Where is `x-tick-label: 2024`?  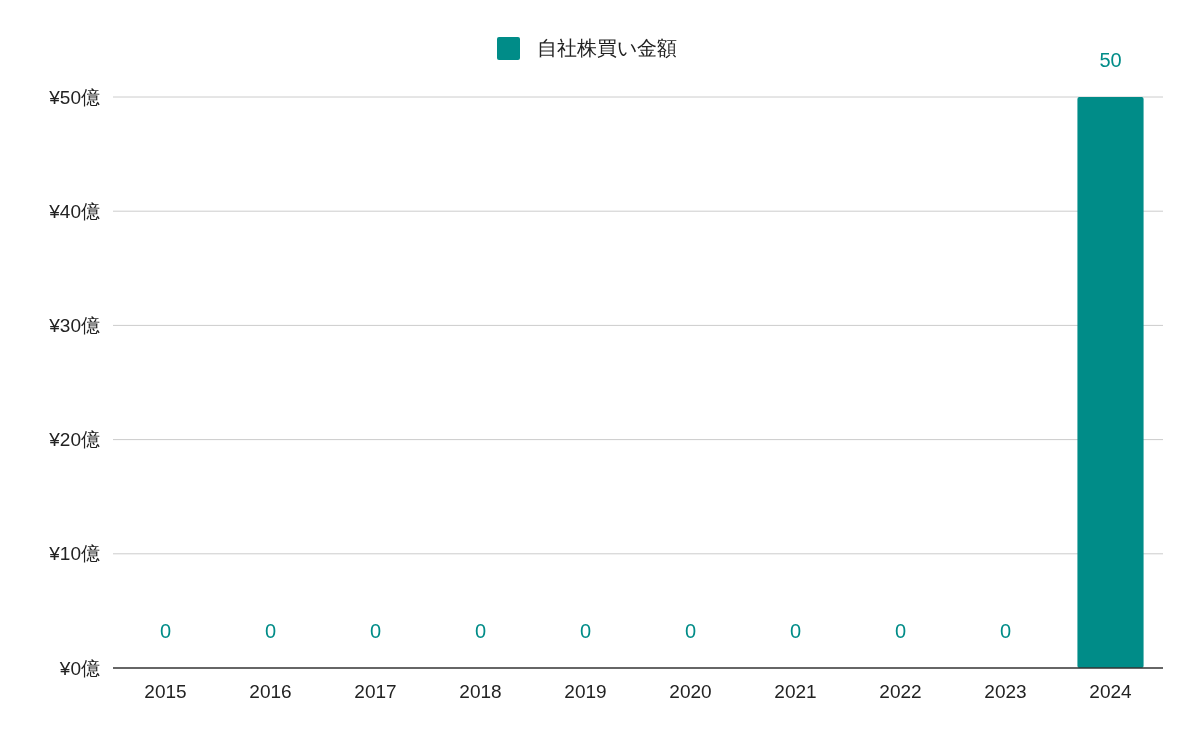 x-tick-label: 2024 is located at coordinates (1111, 691).